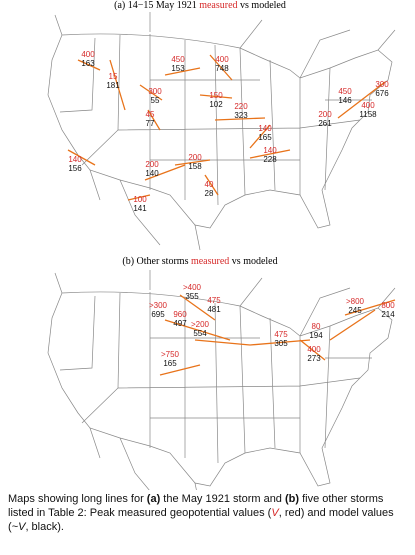  I want to click on caption-text: , black)., so click(44, 527).